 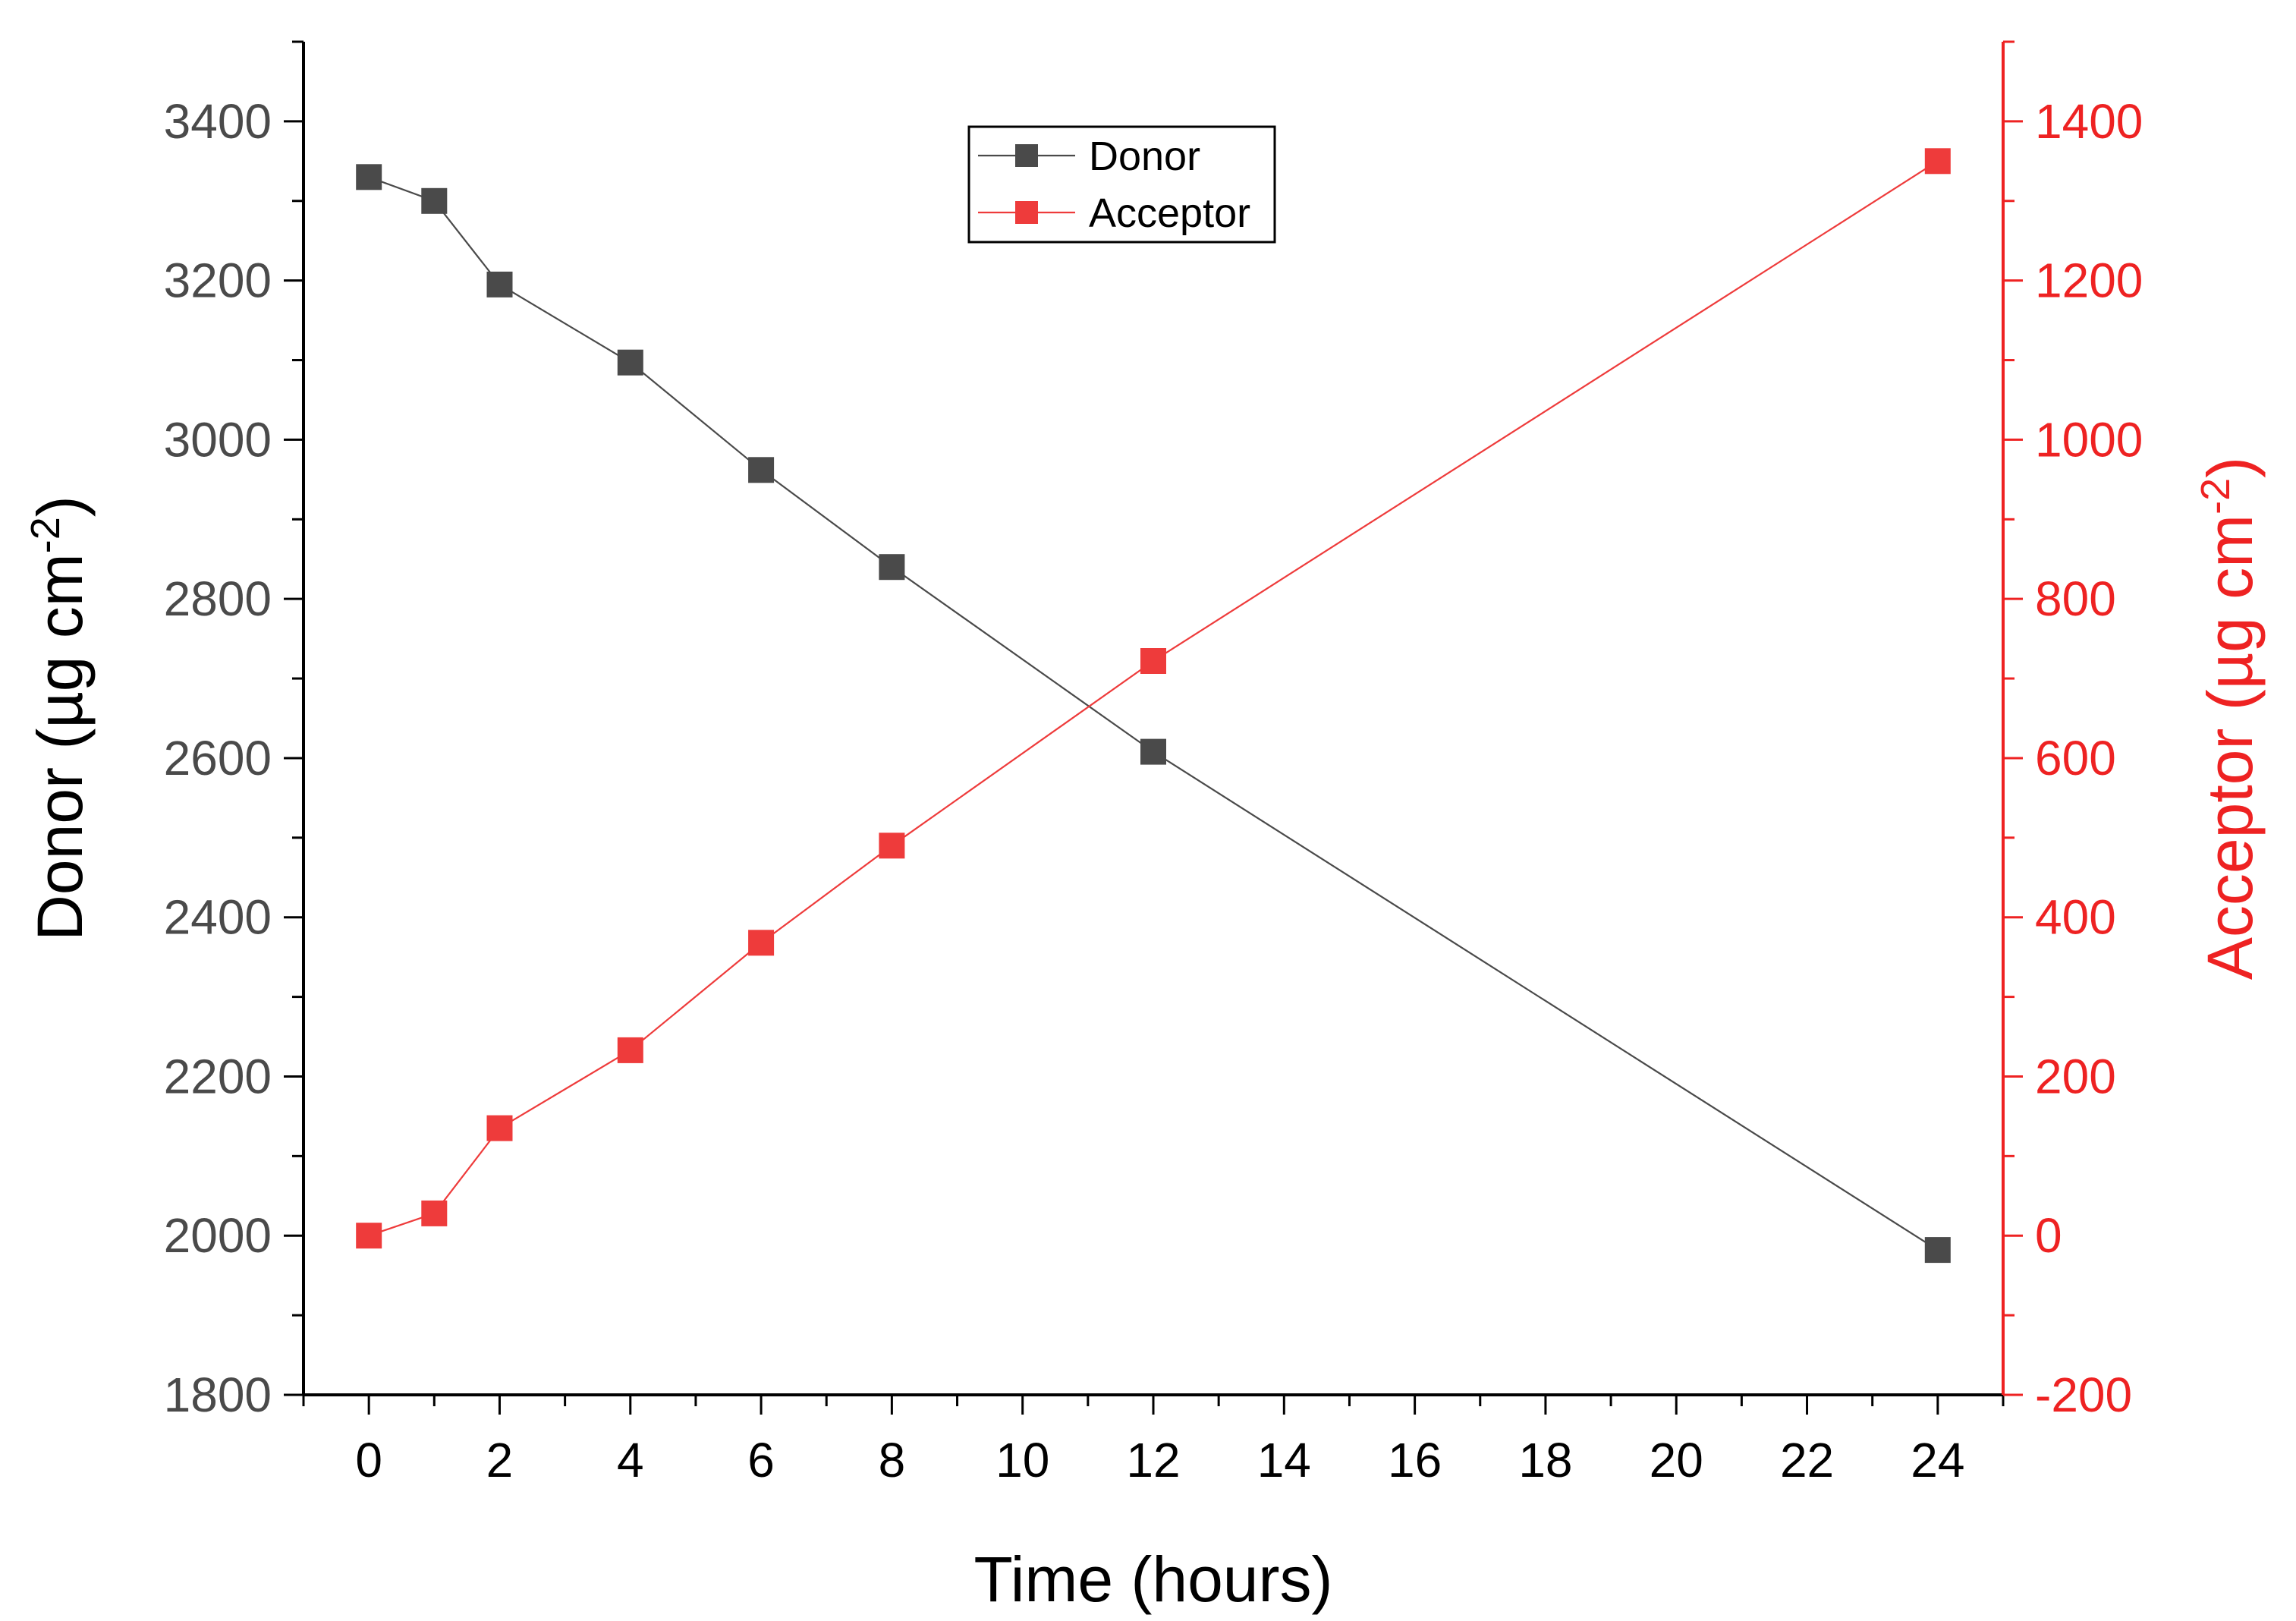 I want to click on right-y-tick-label-1000: 1000, so click(x=2089, y=439).